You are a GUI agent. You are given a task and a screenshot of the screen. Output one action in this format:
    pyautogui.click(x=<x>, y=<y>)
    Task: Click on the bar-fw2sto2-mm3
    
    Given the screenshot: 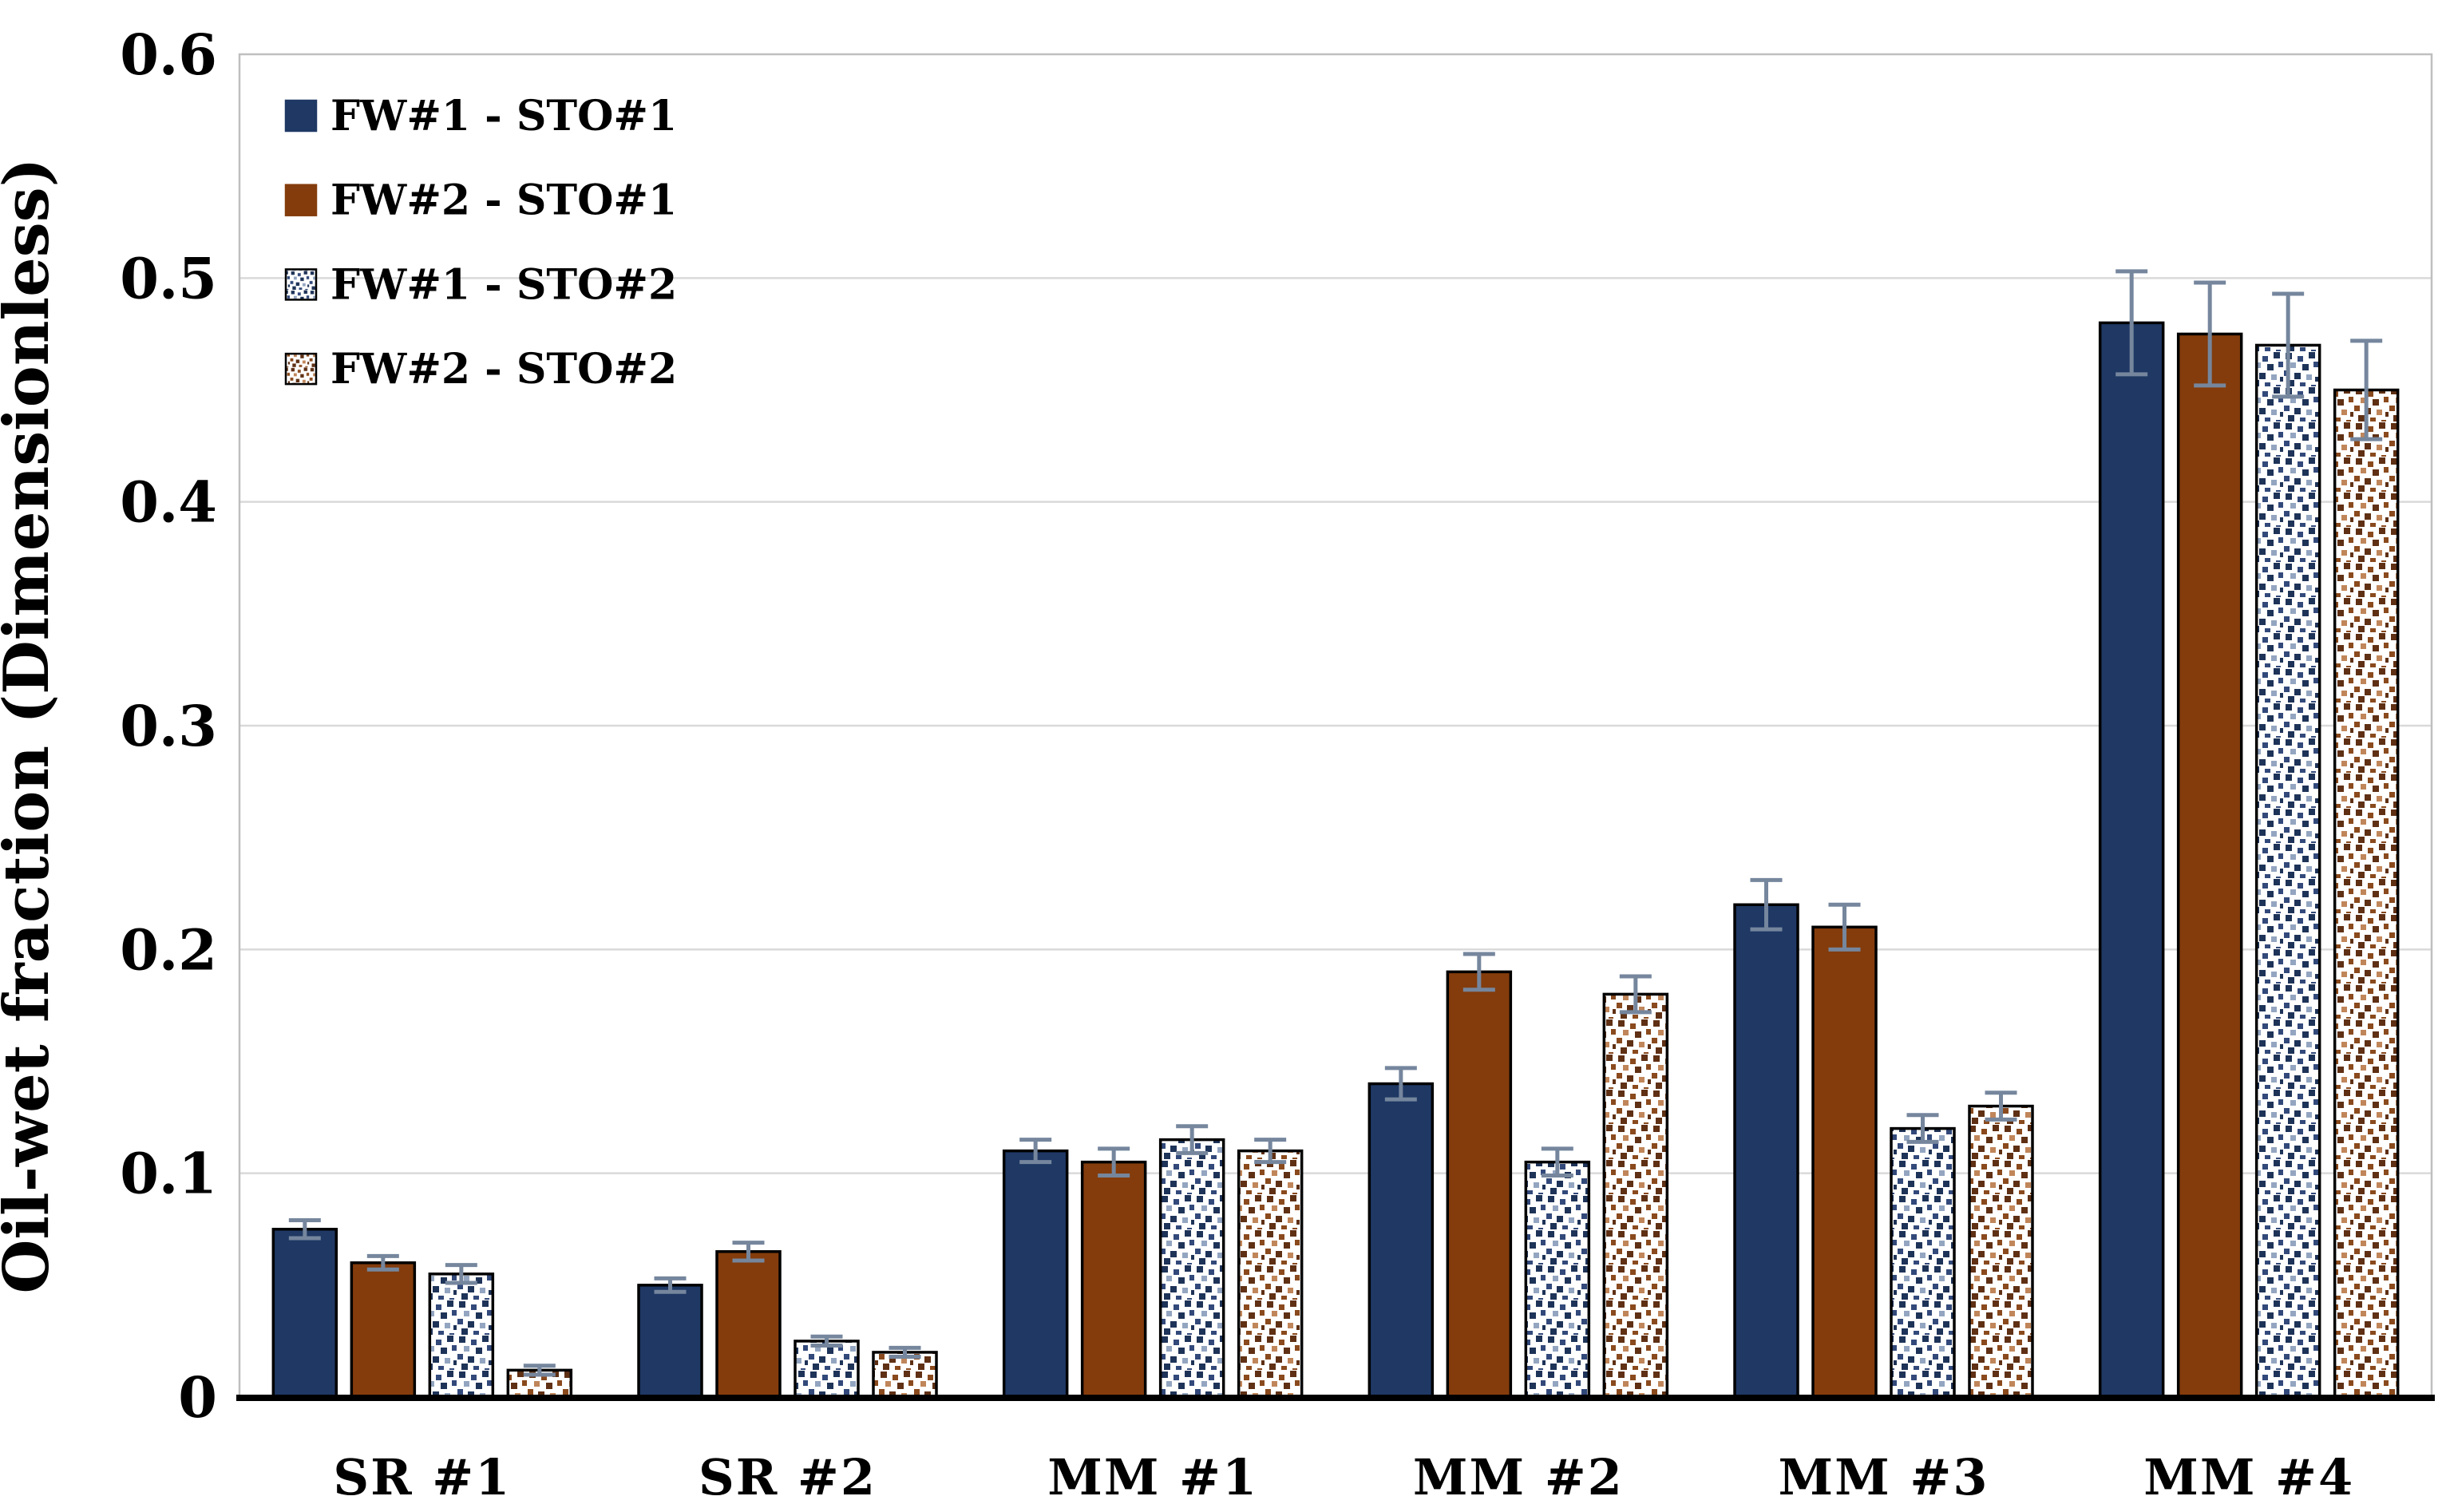 What is the action you would take?
    pyautogui.click(x=2001, y=1251)
    